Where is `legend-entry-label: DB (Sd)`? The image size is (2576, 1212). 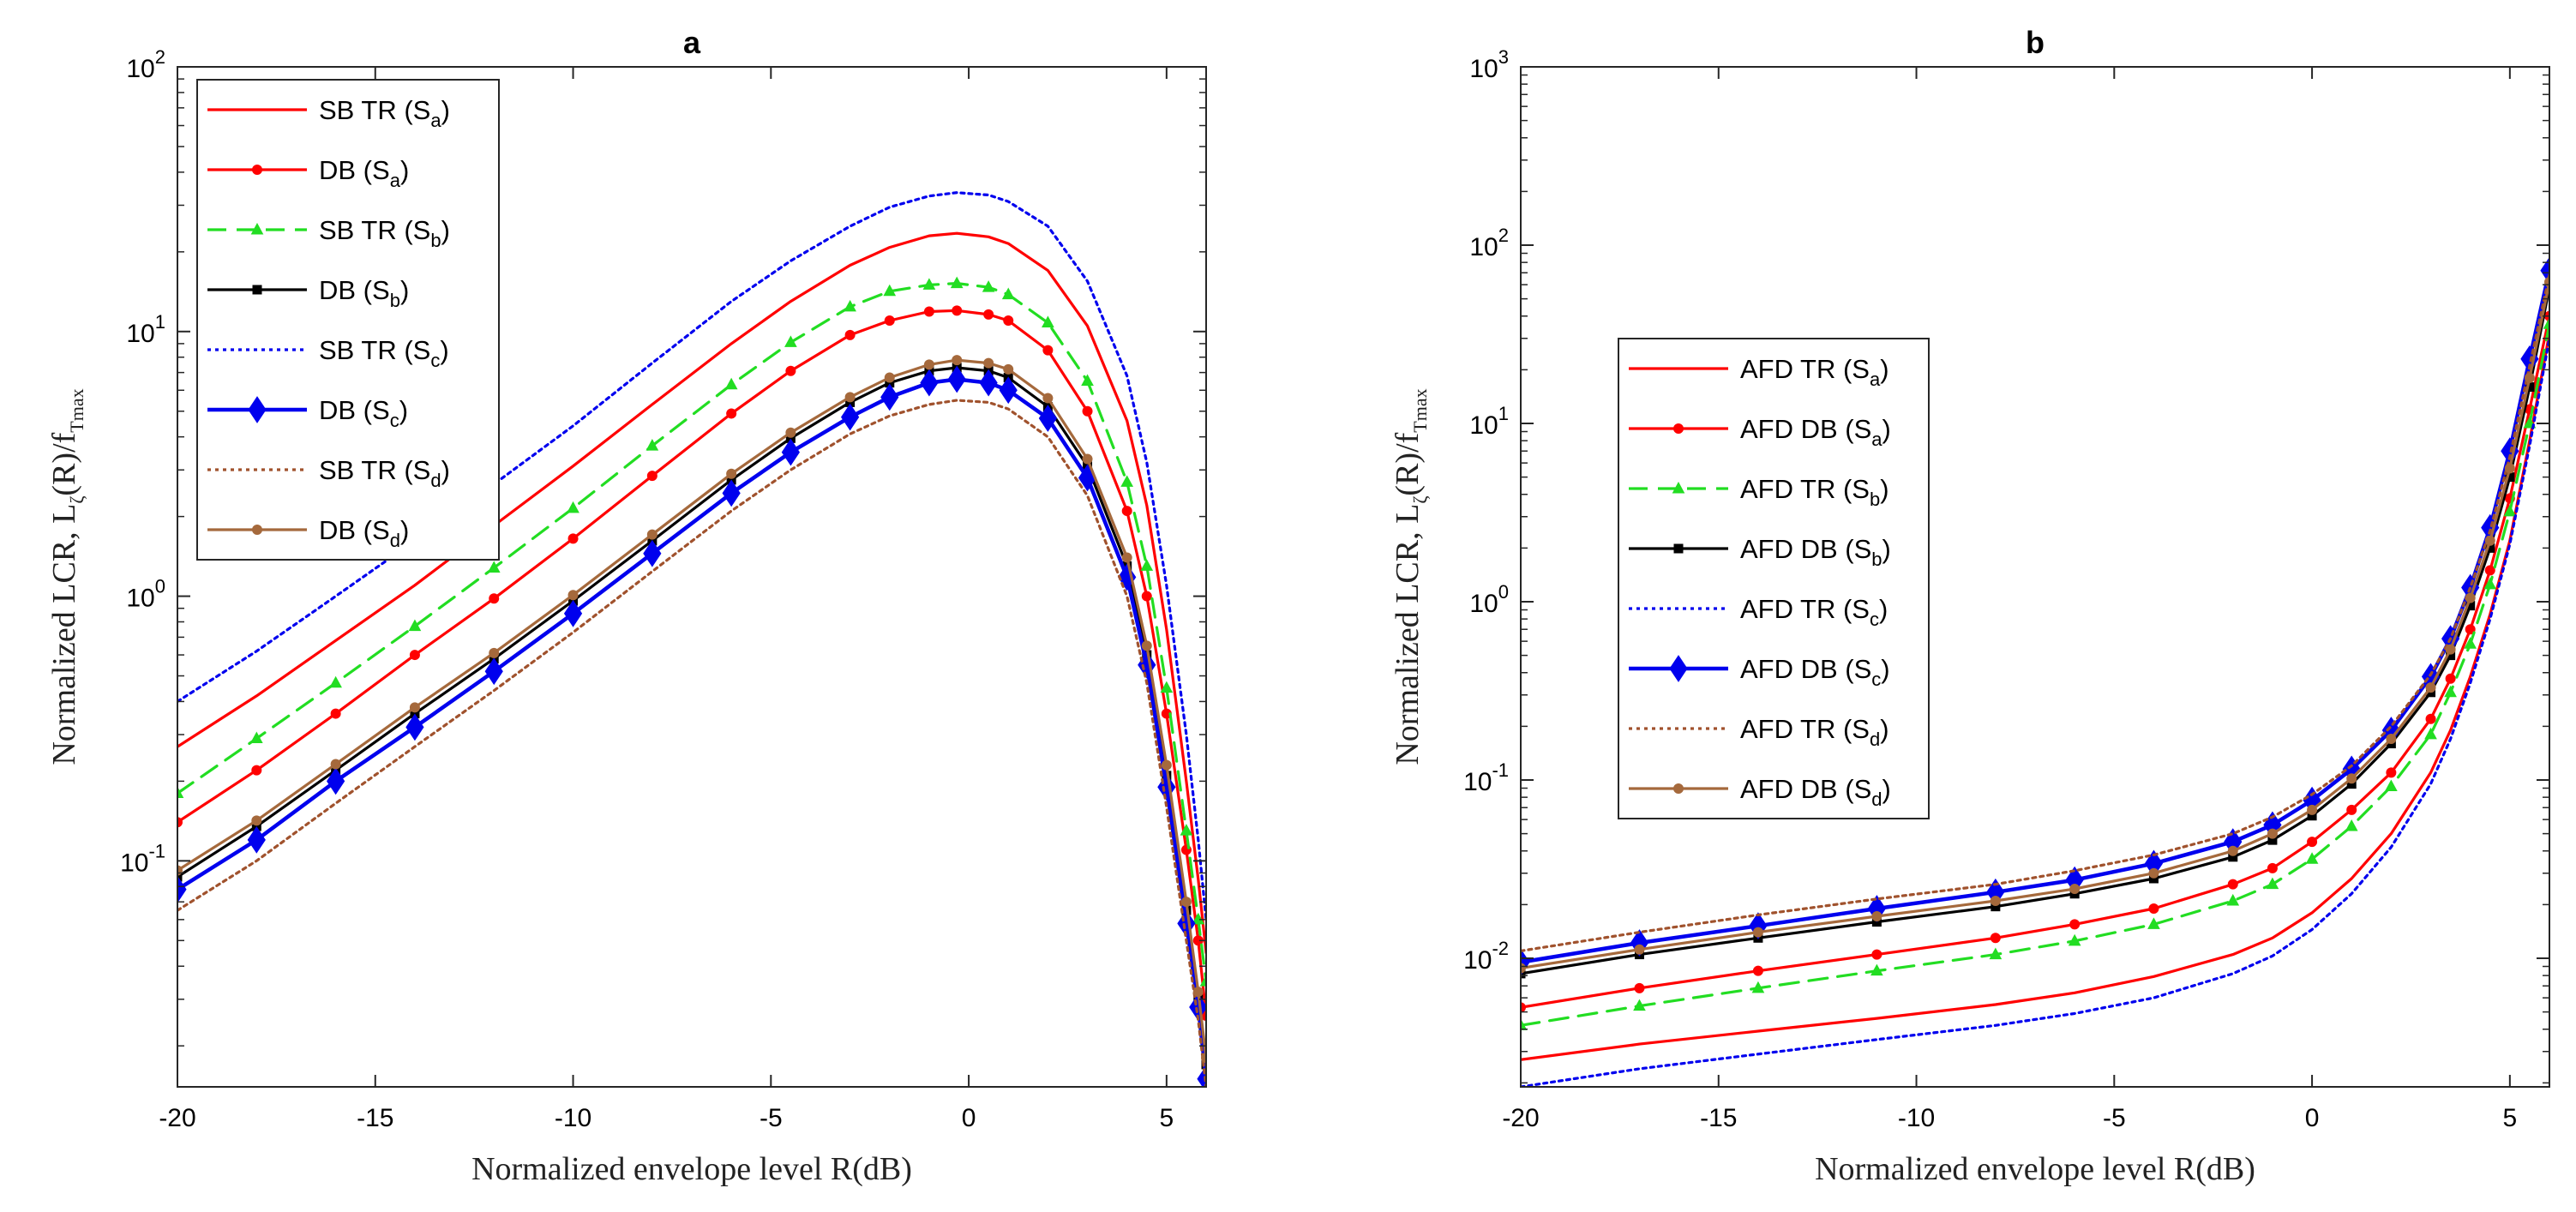
legend-entry-label: DB (Sd) is located at coordinates (364, 533).